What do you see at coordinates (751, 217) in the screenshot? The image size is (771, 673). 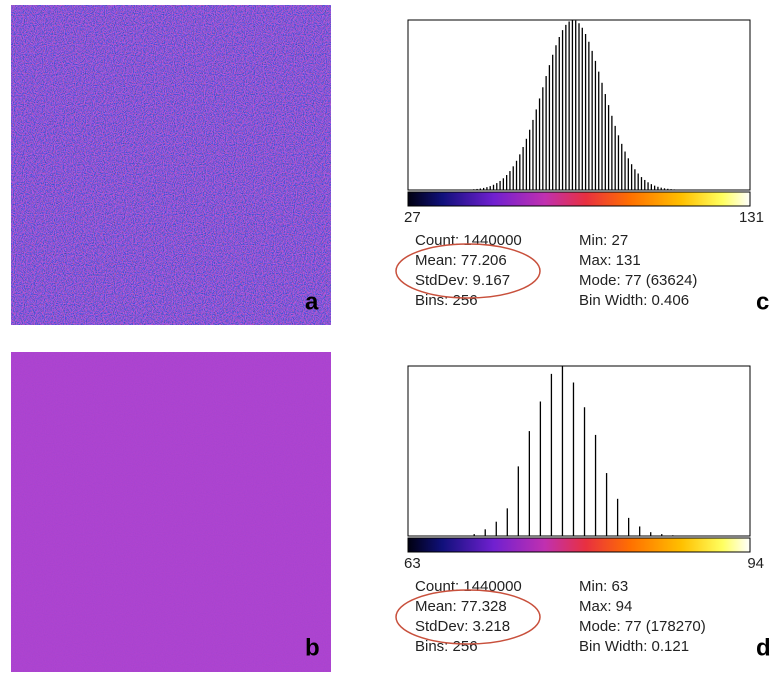 I see `axis-max-label: 131` at bounding box center [751, 217].